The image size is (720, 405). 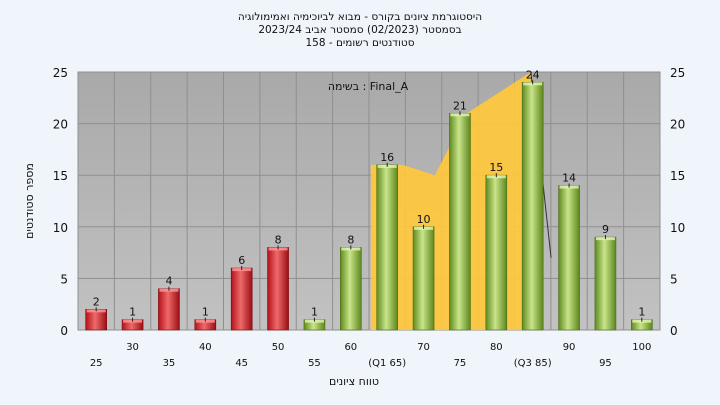 What do you see at coordinates (533, 363) in the screenshot?
I see `x-tick-label: (Q3 85)` at bounding box center [533, 363].